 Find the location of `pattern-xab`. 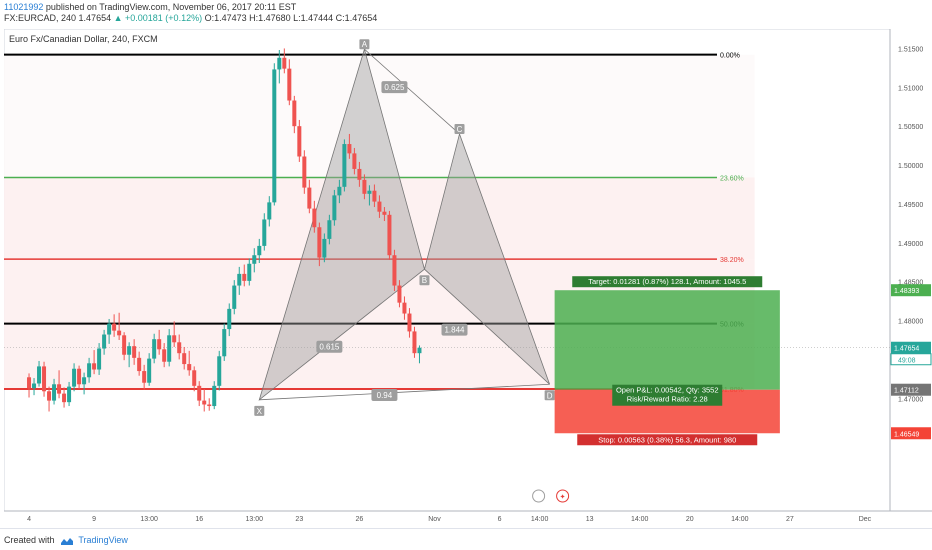

pattern-xab is located at coordinates (341, 224).